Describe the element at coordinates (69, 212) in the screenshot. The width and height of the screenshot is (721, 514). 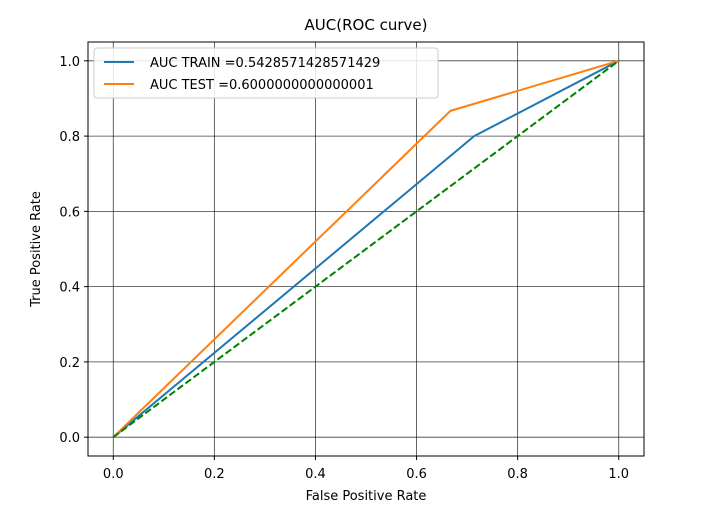
I see `y-tick-label: 0.6` at that location.